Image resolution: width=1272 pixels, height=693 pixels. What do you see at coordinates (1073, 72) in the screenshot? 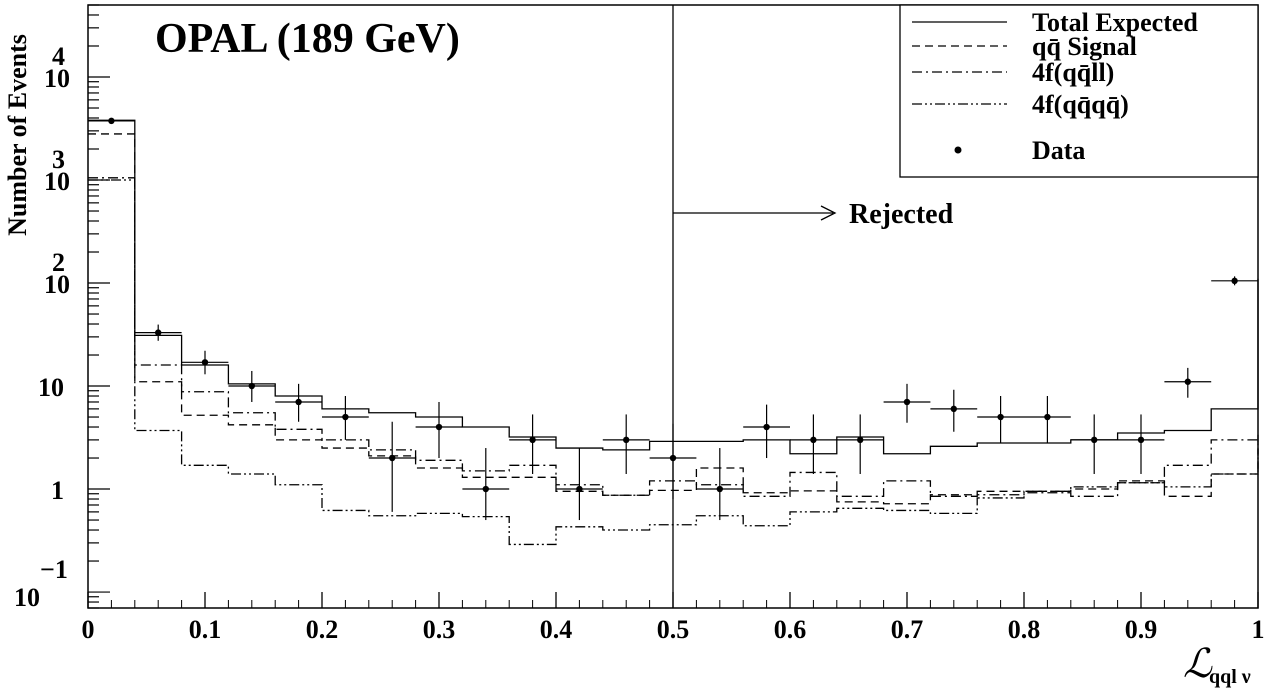
I see `legend-label-3: 4f(qq̄ll)` at bounding box center [1073, 72].